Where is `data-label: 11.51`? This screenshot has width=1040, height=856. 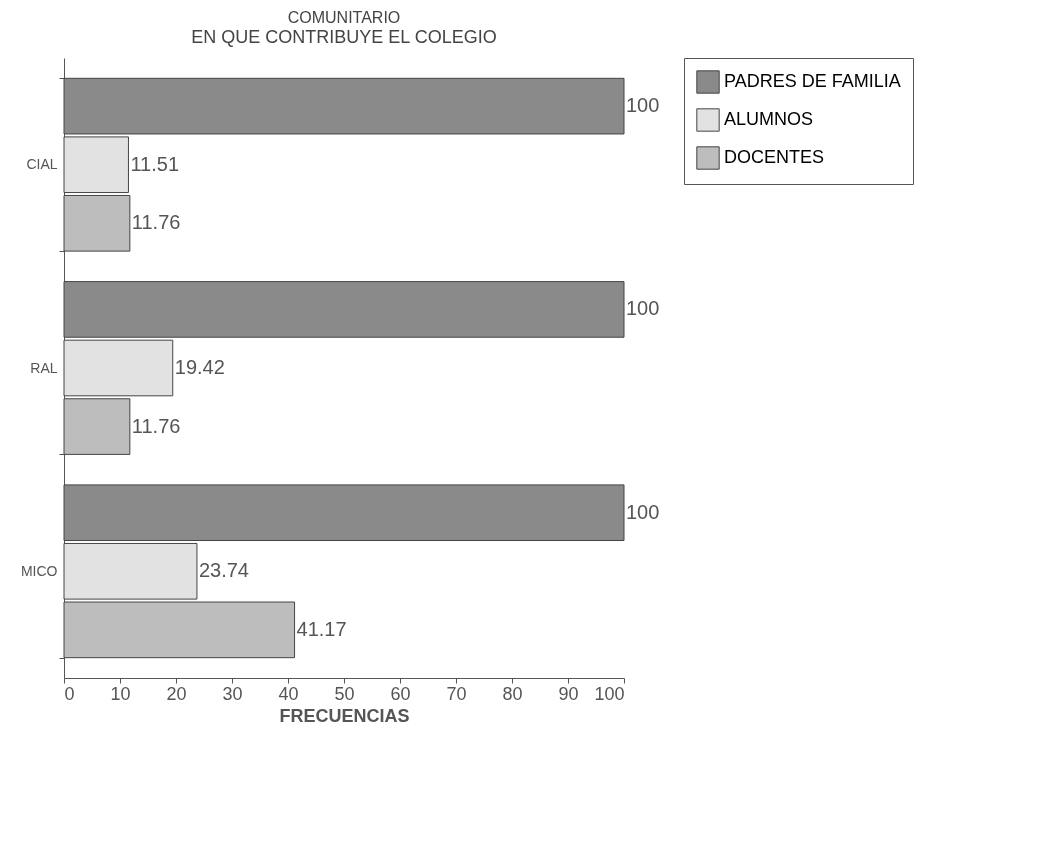 data-label: 11.51 is located at coordinates (155, 163).